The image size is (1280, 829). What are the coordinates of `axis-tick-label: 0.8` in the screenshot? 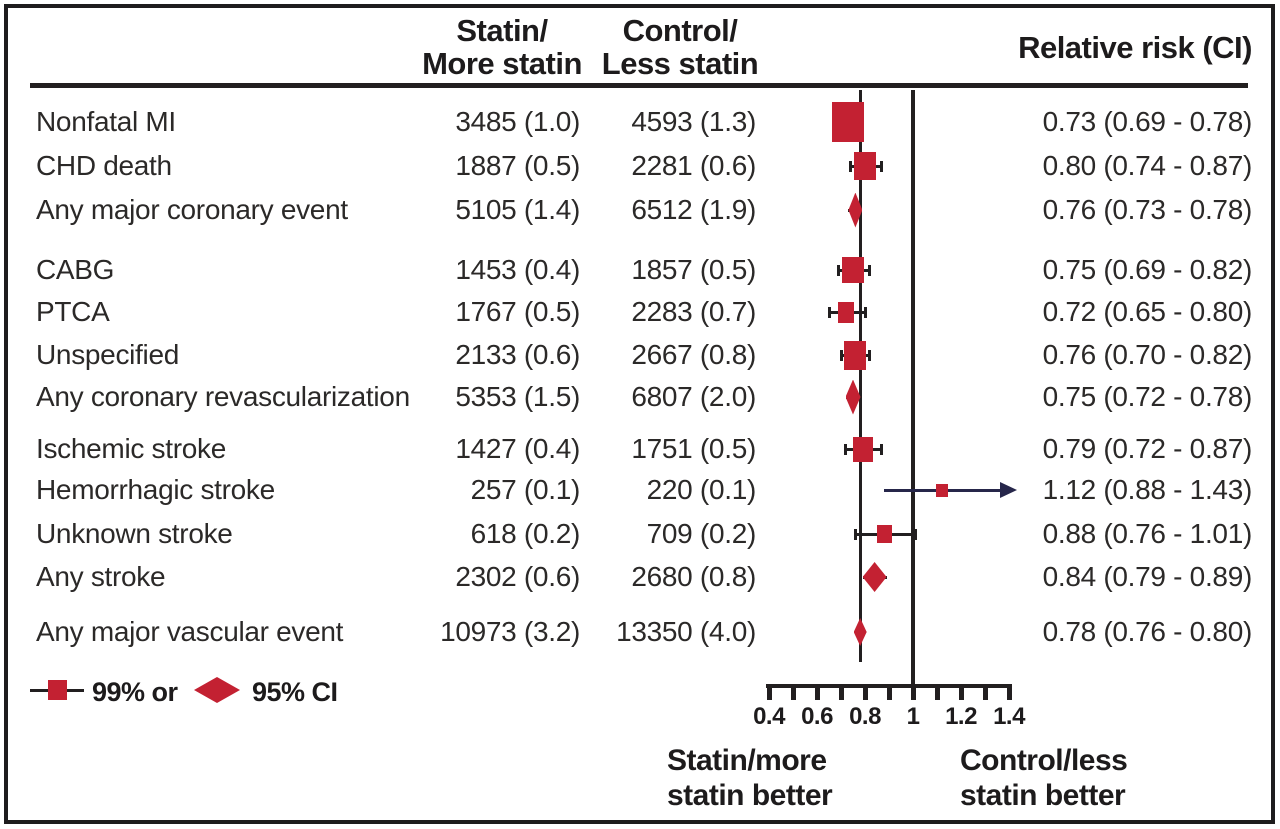 It's located at (865, 716).